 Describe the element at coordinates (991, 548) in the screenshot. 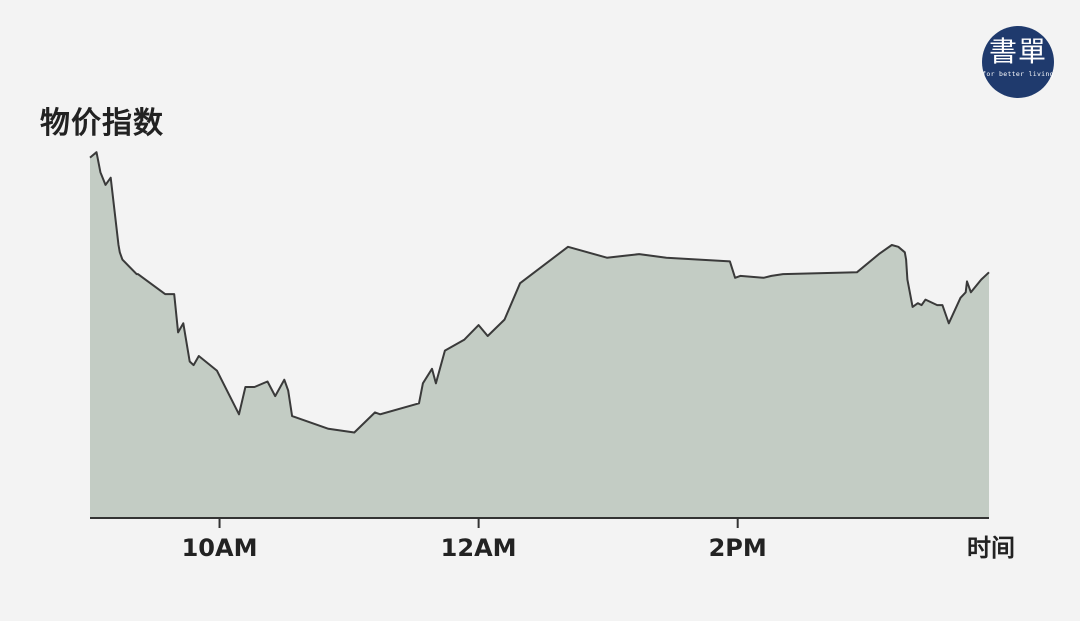

I see `x-axis-label: 时间` at that location.